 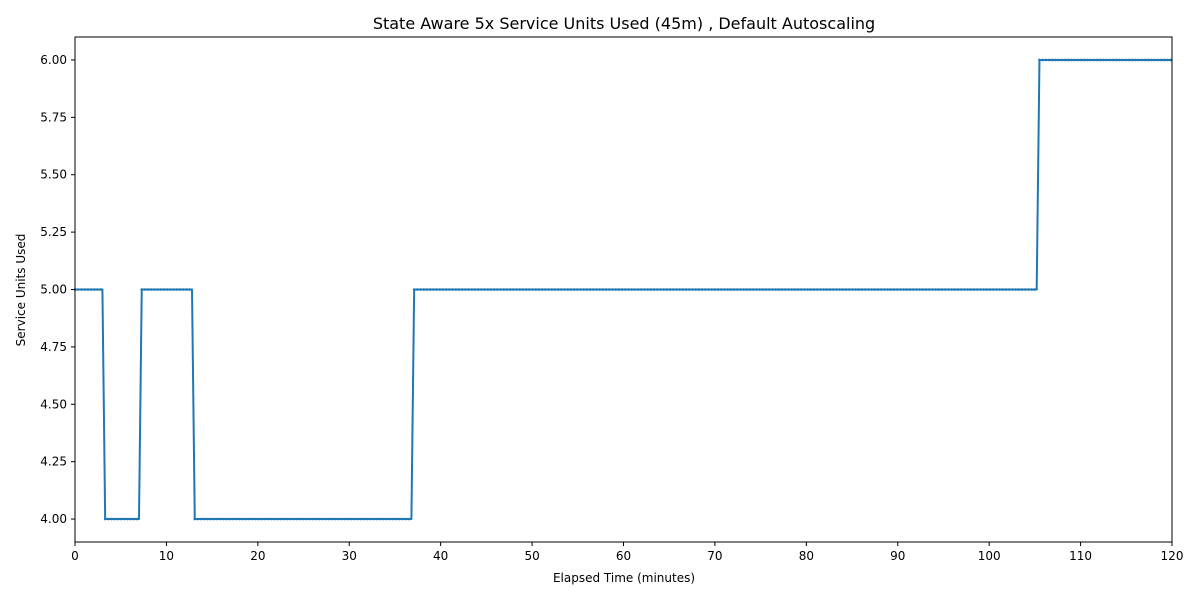 I want to click on x-tick-label: 80, so click(x=806, y=556).